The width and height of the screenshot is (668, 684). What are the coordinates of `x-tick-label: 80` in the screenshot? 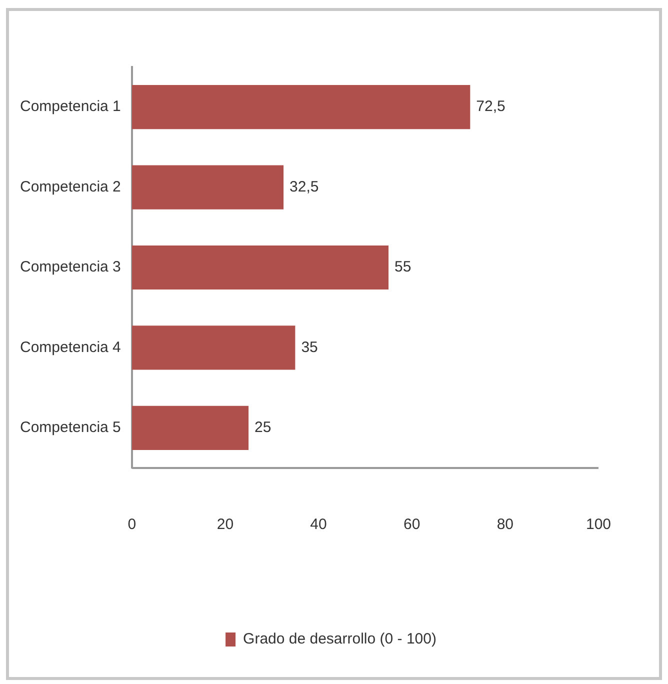 It's located at (505, 525).